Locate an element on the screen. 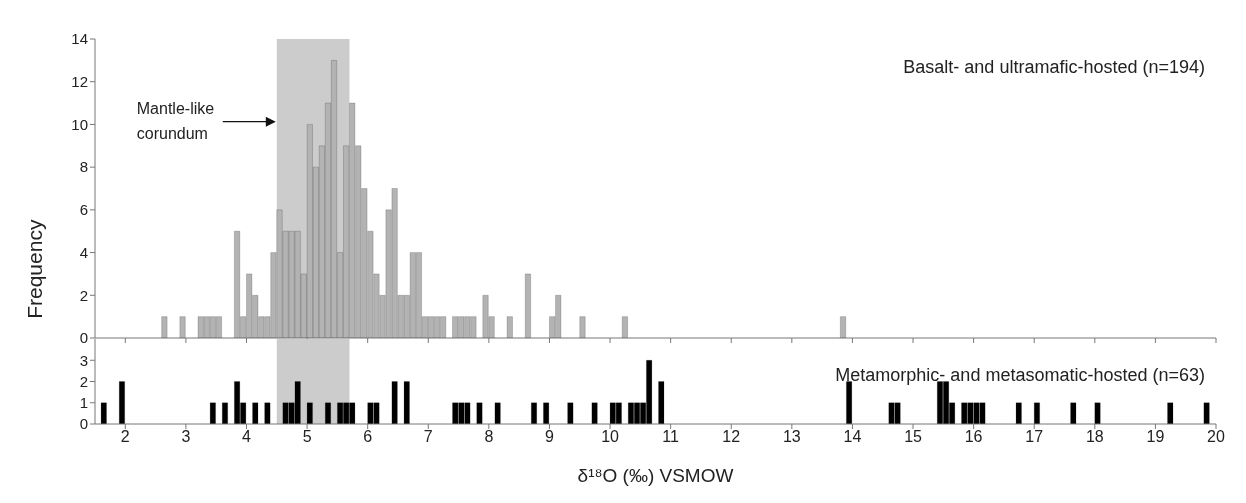  y-axis-title: Frequency is located at coordinates (34, 269).